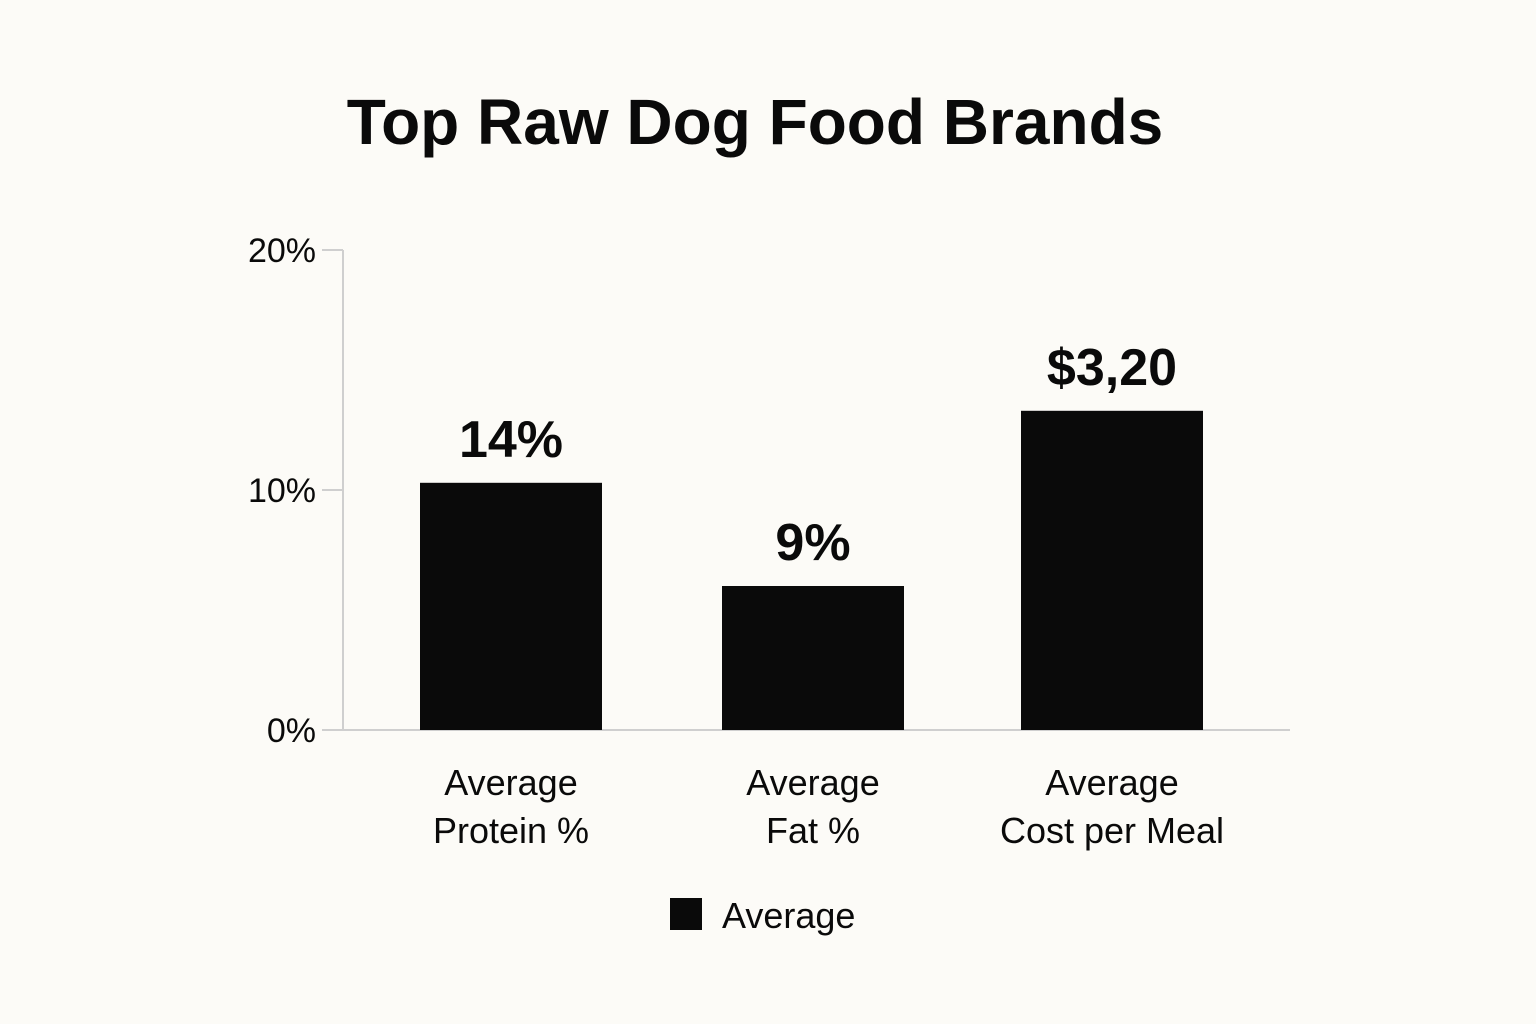  What do you see at coordinates (1112, 368) in the screenshot?
I see `bar-data-label: $3,20` at bounding box center [1112, 368].